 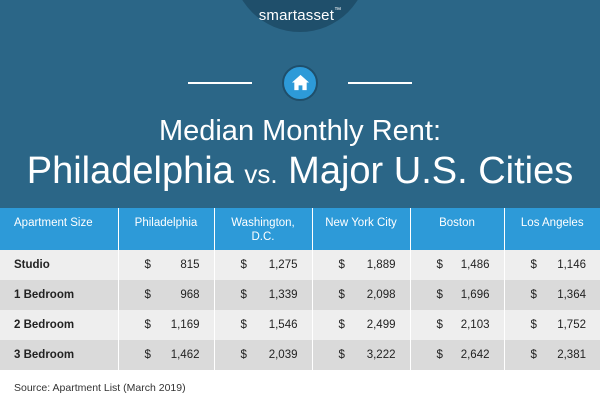 What do you see at coordinates (165, 265) in the screenshot?
I see `table-cell: $815` at bounding box center [165, 265].